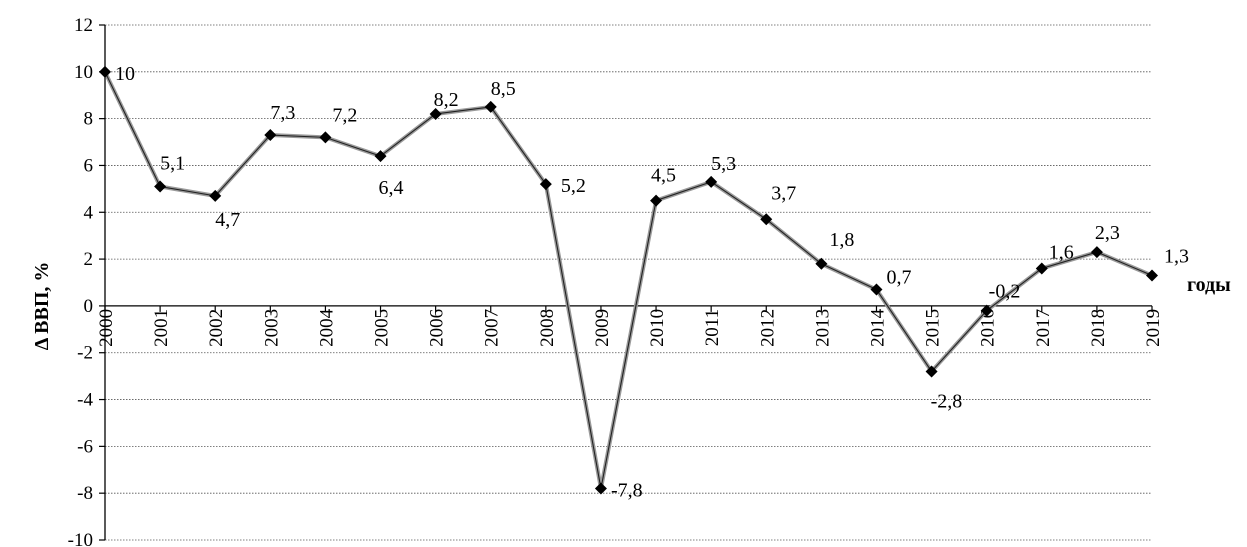 This screenshot has width=1247, height=547. What do you see at coordinates (282, 113) in the screenshot?
I see `data-label: 7,3` at bounding box center [282, 113].